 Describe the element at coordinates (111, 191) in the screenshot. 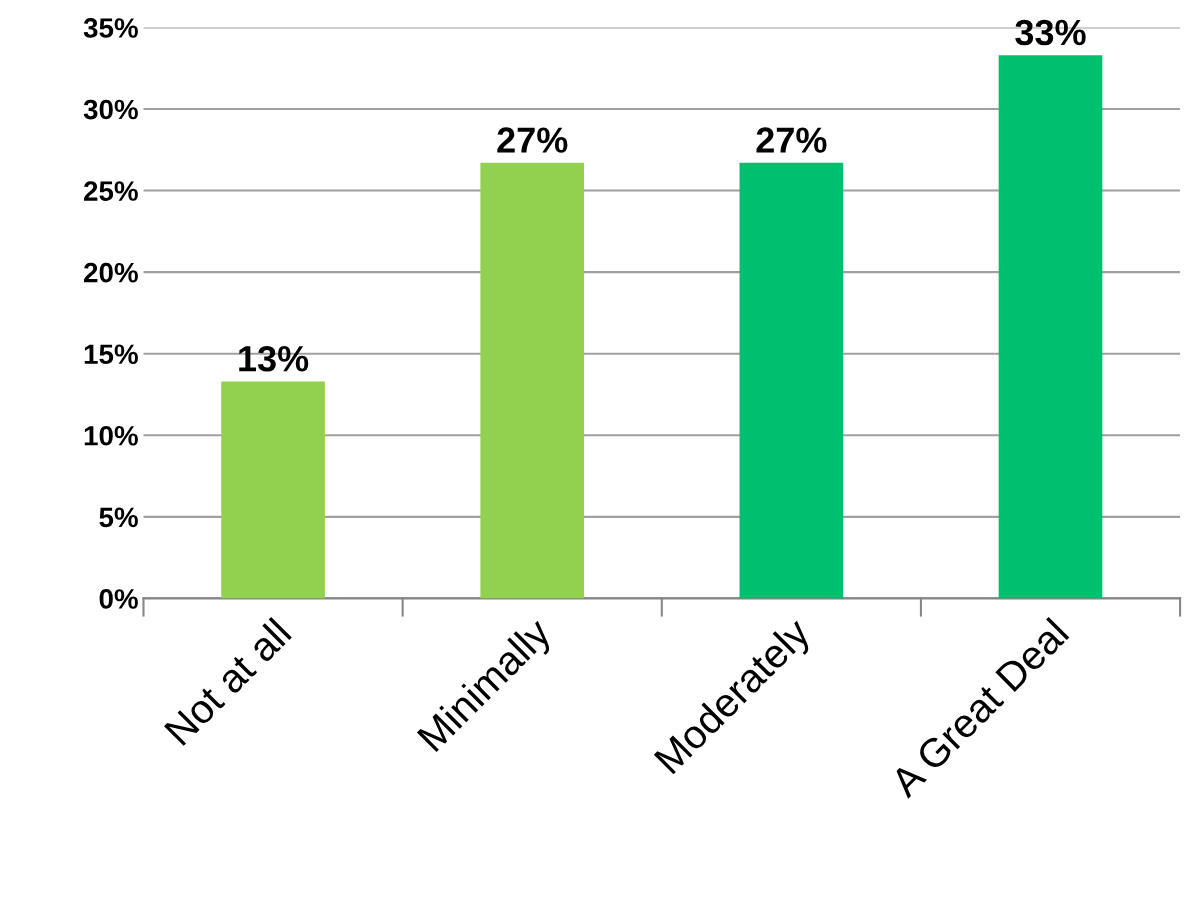

I see `y-tick-label: 25%` at that location.